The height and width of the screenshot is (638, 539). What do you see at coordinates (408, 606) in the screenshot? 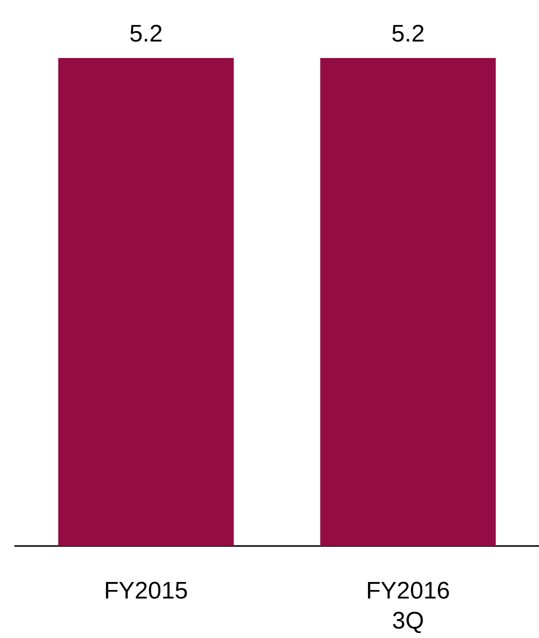
I see `x-tick-label: FY2016 3Q` at bounding box center [408, 606].